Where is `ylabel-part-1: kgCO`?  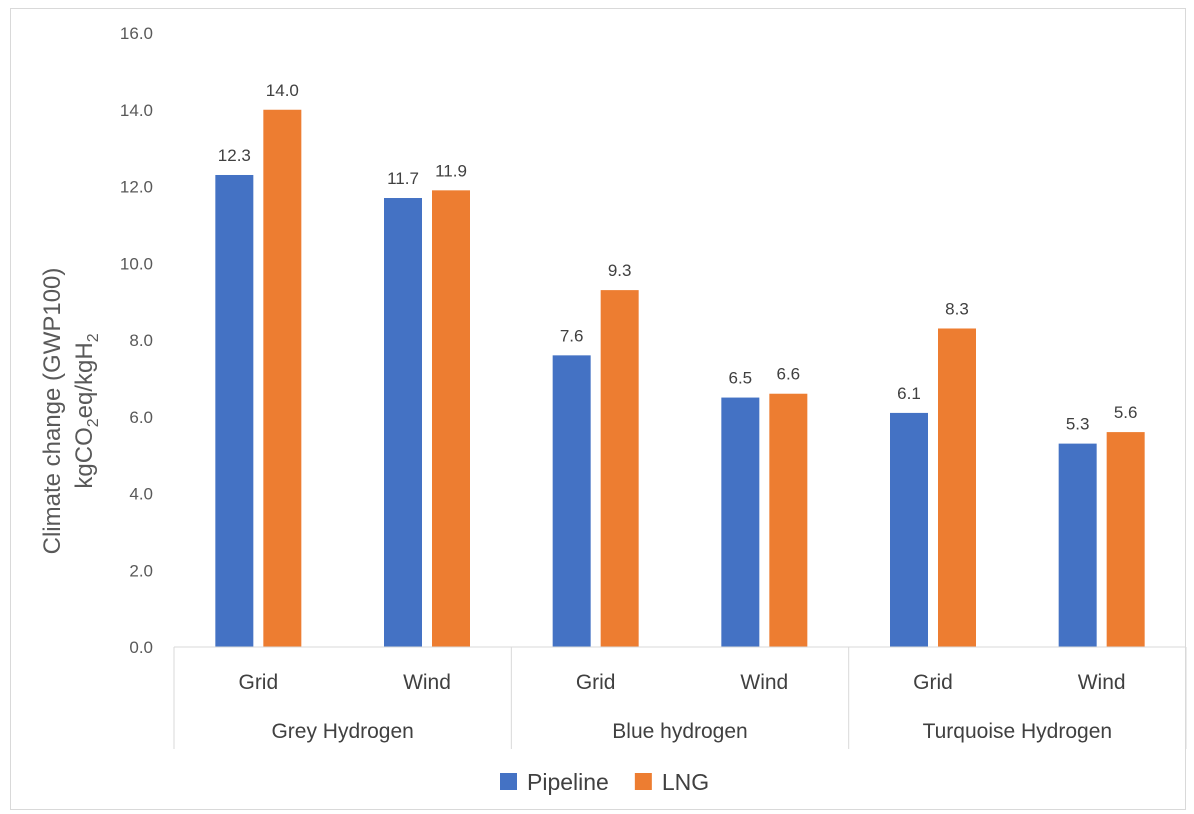
ylabel-part-1: kgCO is located at coordinates (84, 457).